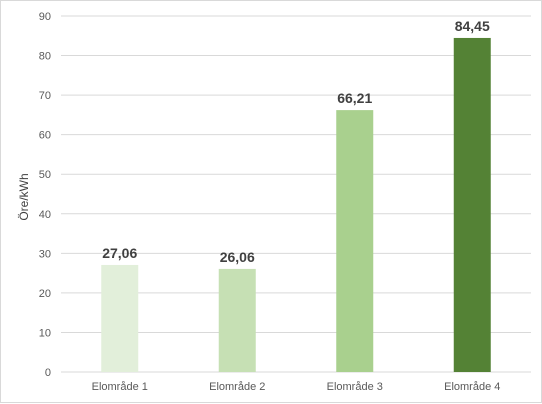 The height and width of the screenshot is (404, 542). I want to click on y-tick-label: 90, so click(45, 17).